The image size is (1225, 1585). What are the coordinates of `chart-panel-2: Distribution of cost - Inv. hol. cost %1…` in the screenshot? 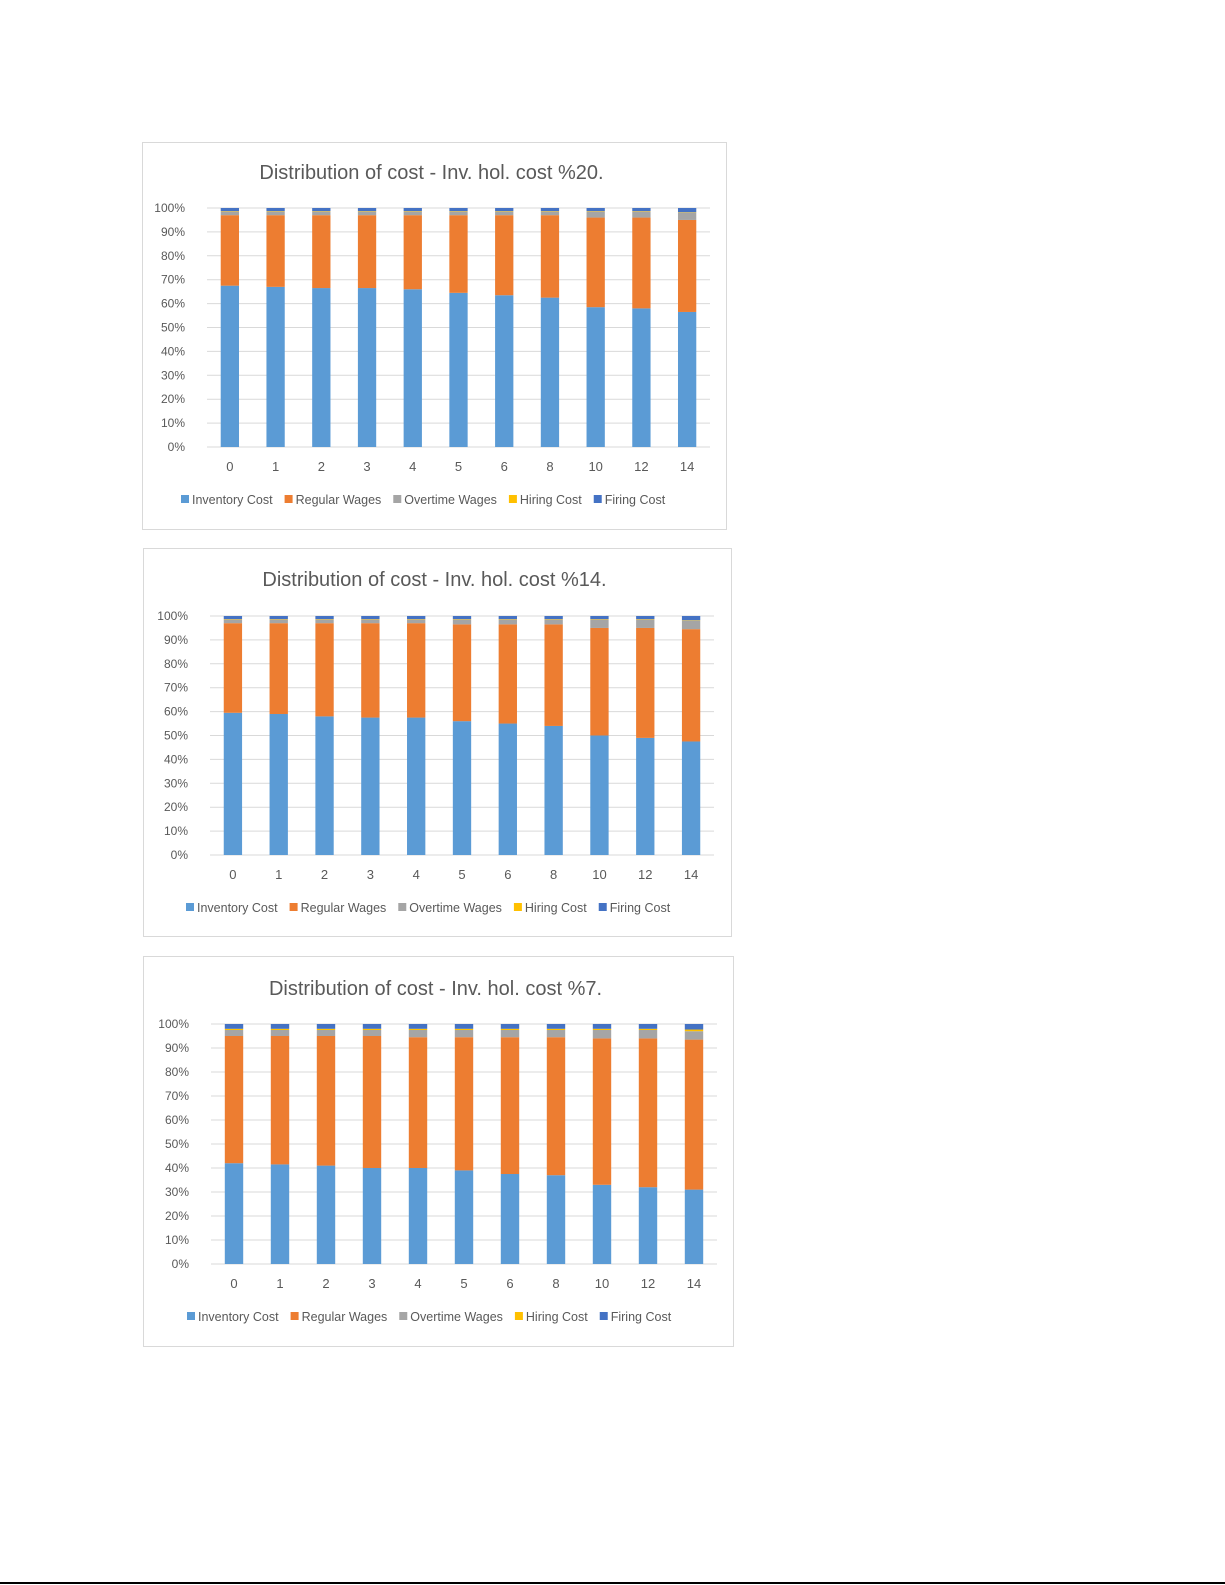 It's located at (437, 742).